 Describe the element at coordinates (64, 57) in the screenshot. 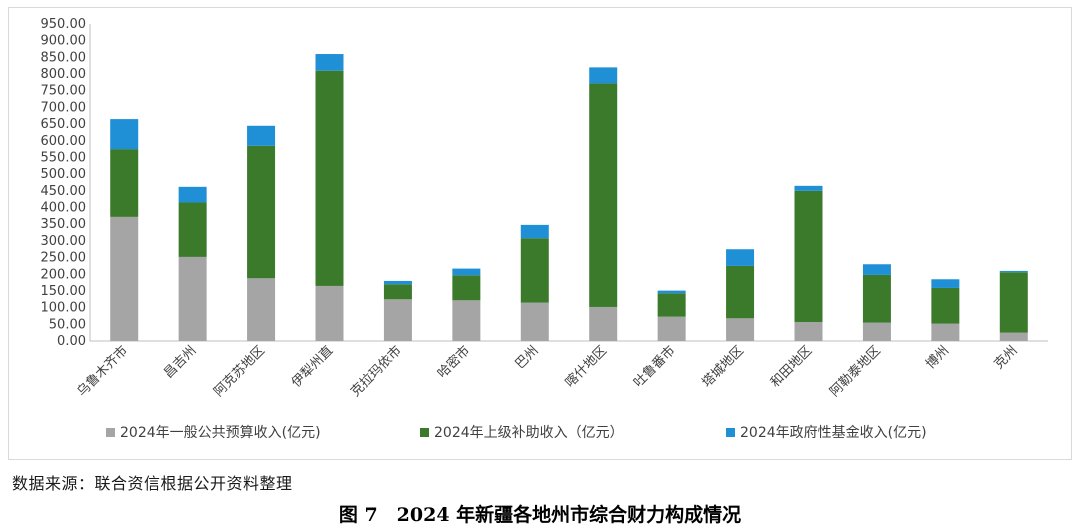

I see `y-tick-label: 850.00` at that location.